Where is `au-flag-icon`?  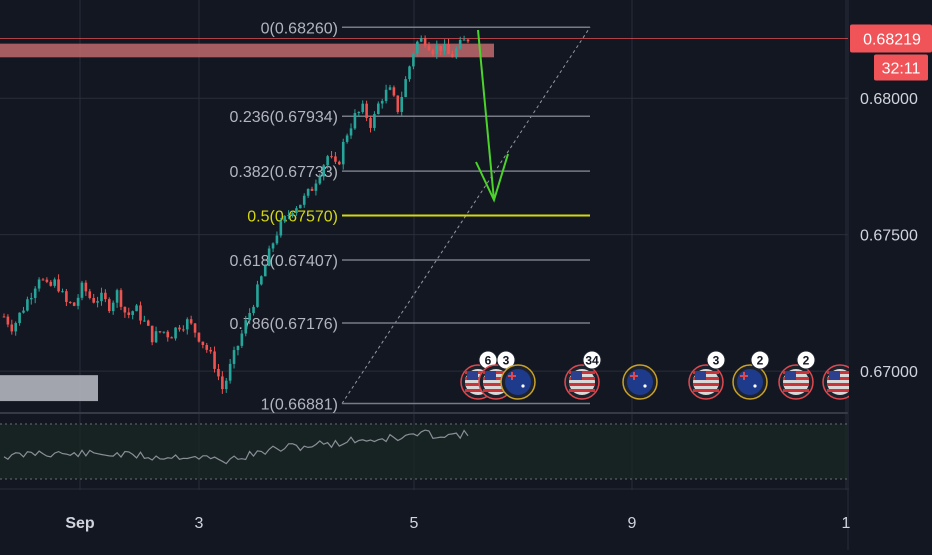 au-flag-icon is located at coordinates (750, 382).